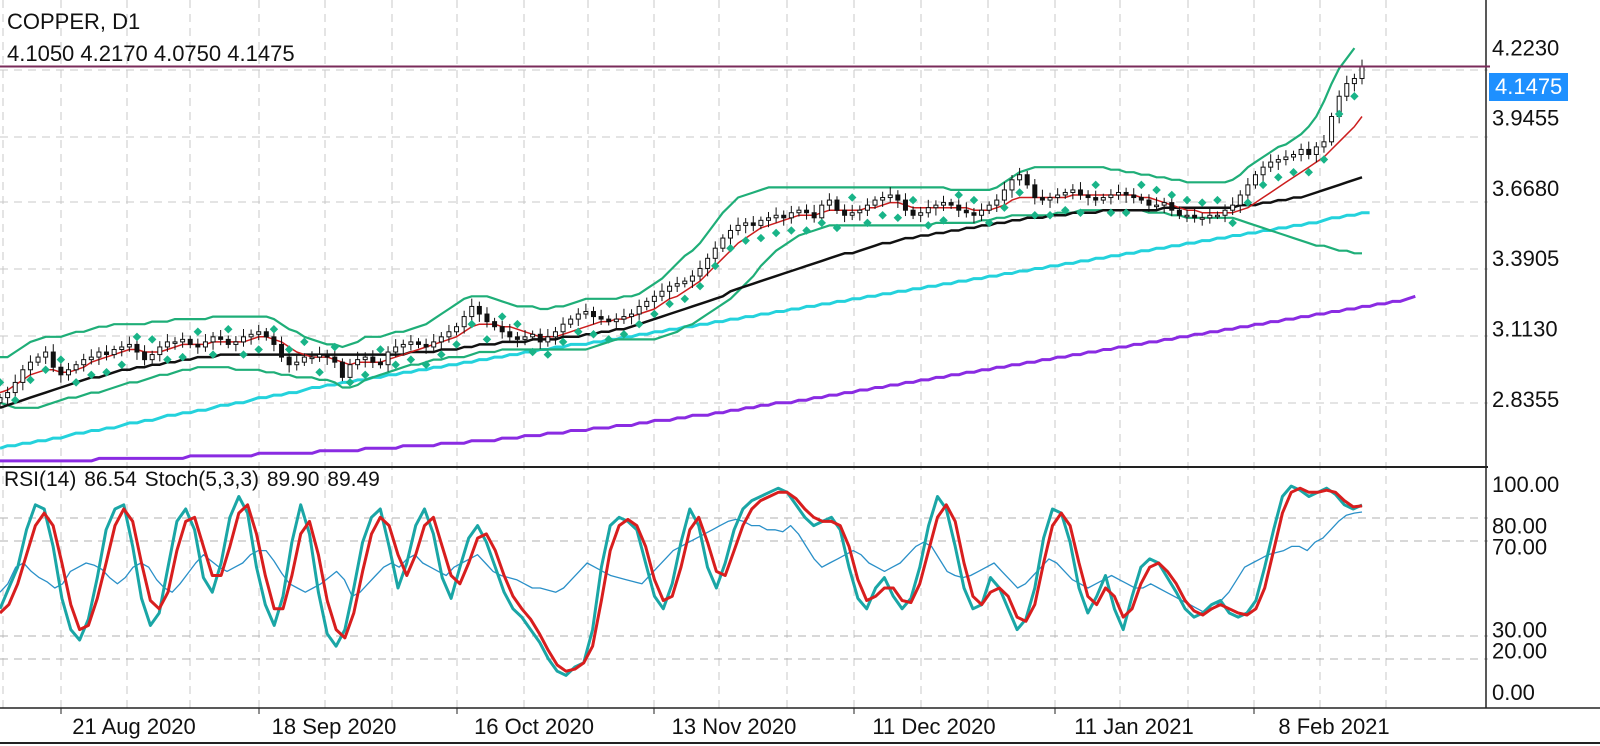 The height and width of the screenshot is (746, 1600). Describe the element at coordinates (114, 53) in the screenshot. I see `high-value: 4.2170` at that location.